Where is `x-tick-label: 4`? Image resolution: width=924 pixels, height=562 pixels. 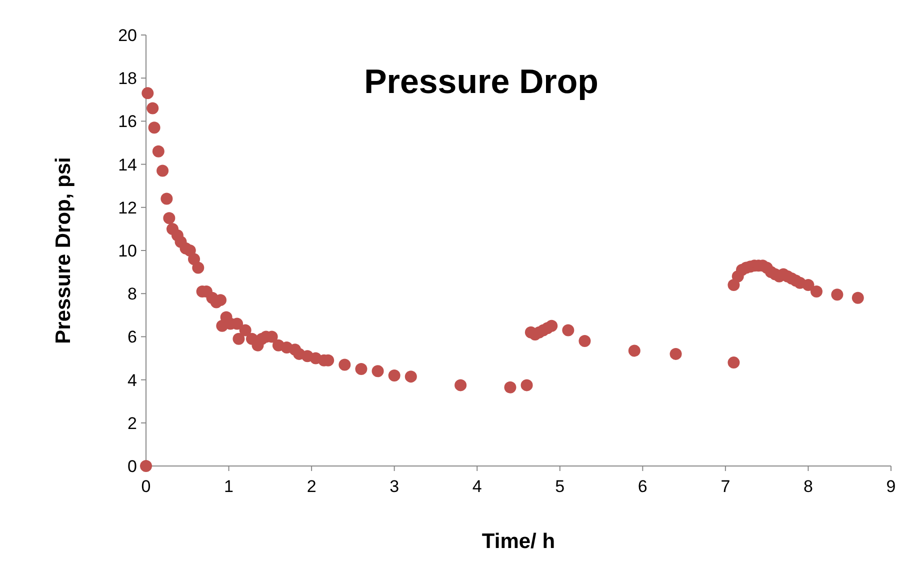 x-tick-label: 4 is located at coordinates (477, 486).